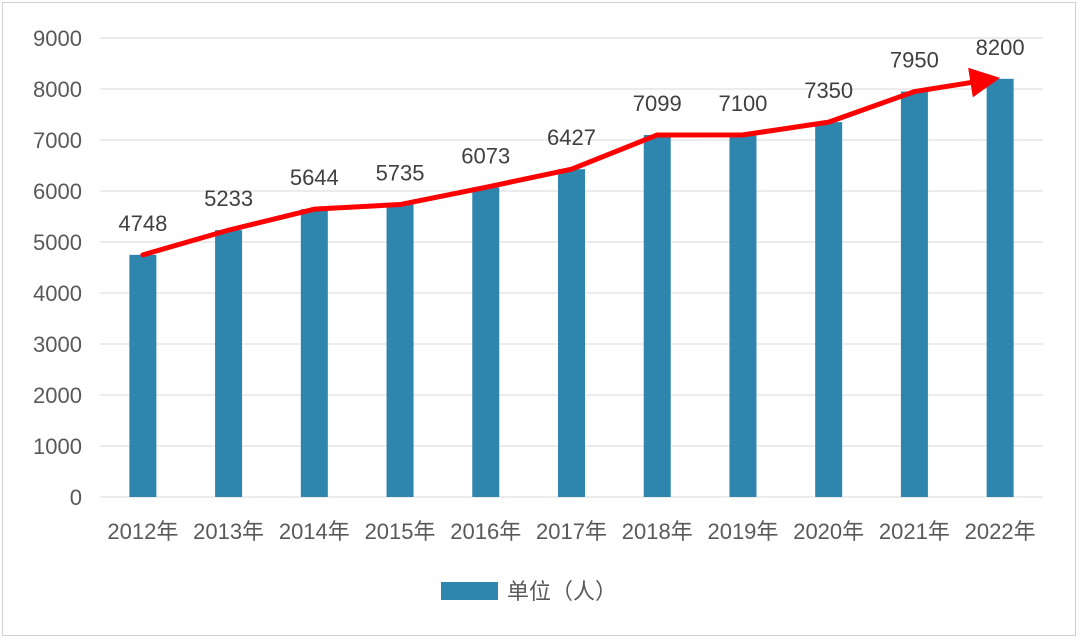 This screenshot has height=640, width=1080. What do you see at coordinates (142, 531) in the screenshot?
I see `x-tick-label: 2012年` at bounding box center [142, 531].